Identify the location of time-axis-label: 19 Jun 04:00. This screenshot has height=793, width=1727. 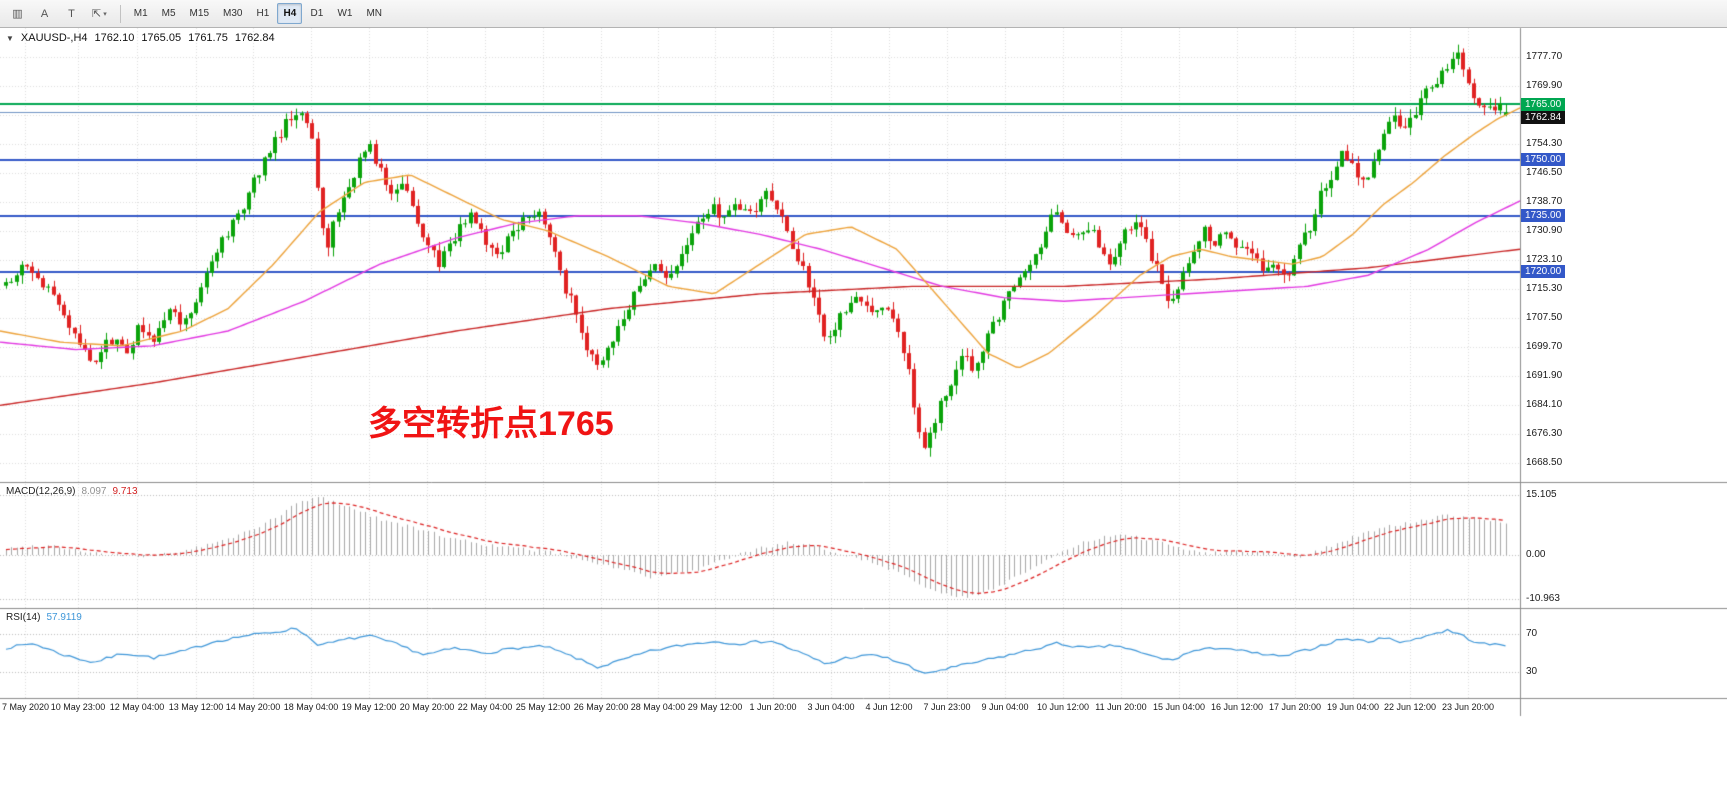
(1353, 707).